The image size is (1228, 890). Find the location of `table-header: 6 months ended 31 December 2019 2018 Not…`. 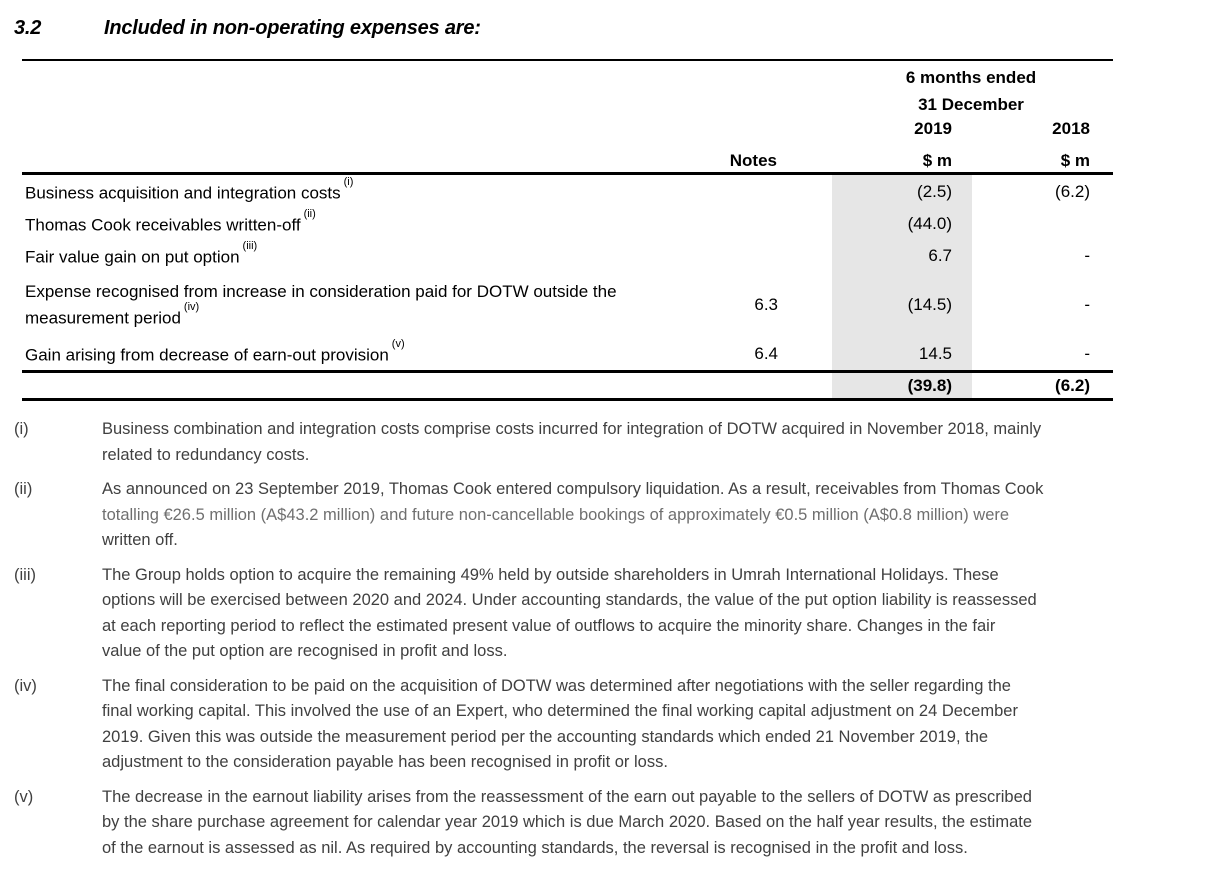

table-header: 6 months ended 31 December 2019 2018 Not… is located at coordinates (567, 118).